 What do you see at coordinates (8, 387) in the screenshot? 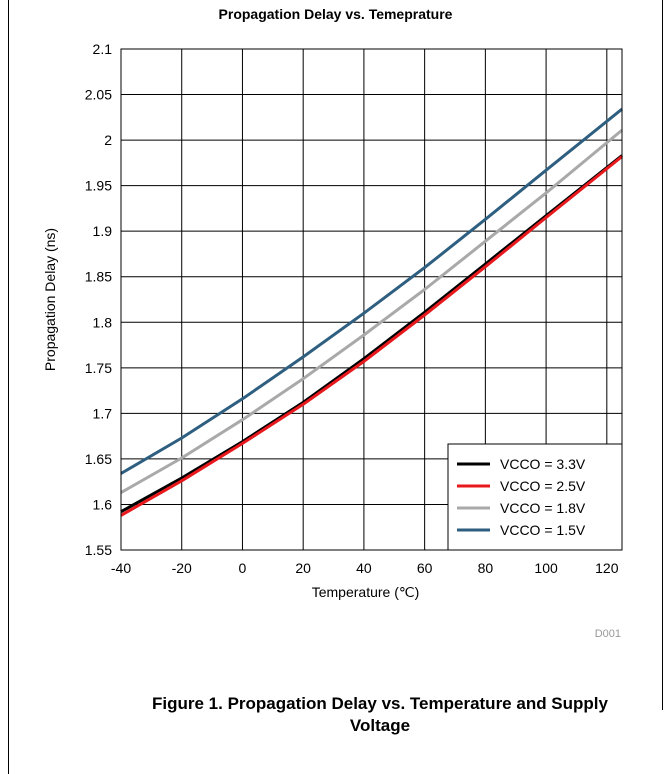
I see `page-left-rule` at bounding box center [8, 387].